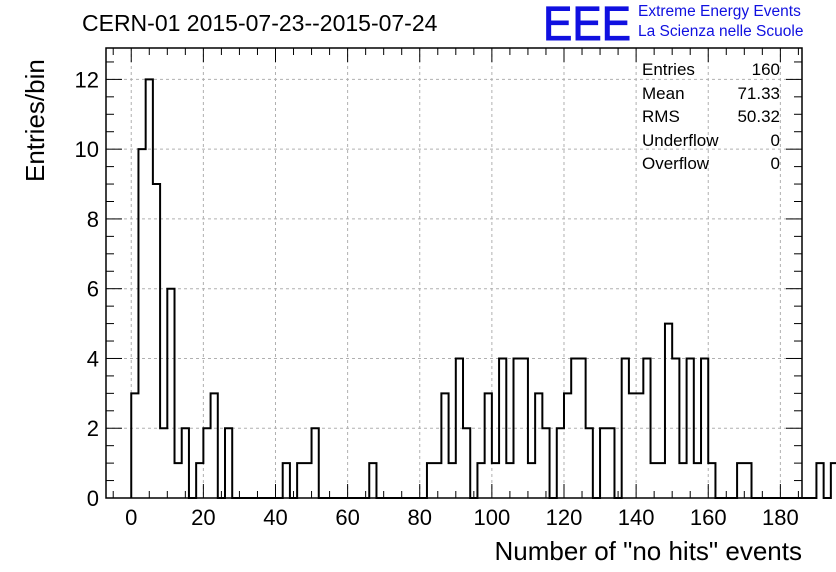 The image size is (836, 572). I want to click on x-tick-label: 140, so click(636, 517).